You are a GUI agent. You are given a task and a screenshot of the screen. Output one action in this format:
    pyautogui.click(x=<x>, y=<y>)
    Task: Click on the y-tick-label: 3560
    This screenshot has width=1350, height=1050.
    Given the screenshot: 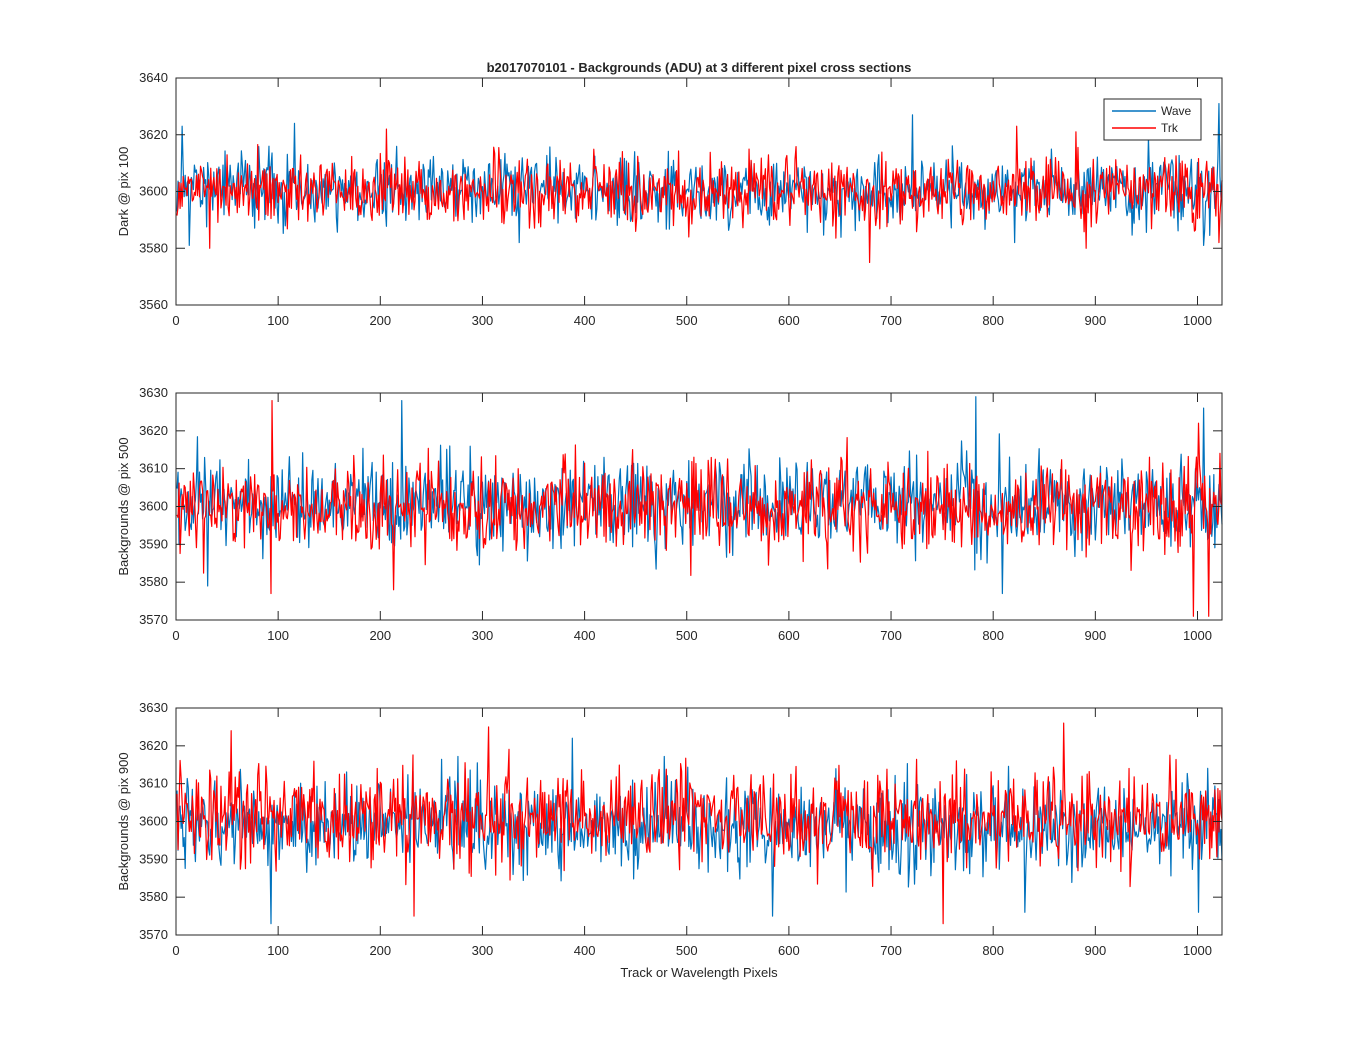 What is the action you would take?
    pyautogui.click(x=153, y=304)
    